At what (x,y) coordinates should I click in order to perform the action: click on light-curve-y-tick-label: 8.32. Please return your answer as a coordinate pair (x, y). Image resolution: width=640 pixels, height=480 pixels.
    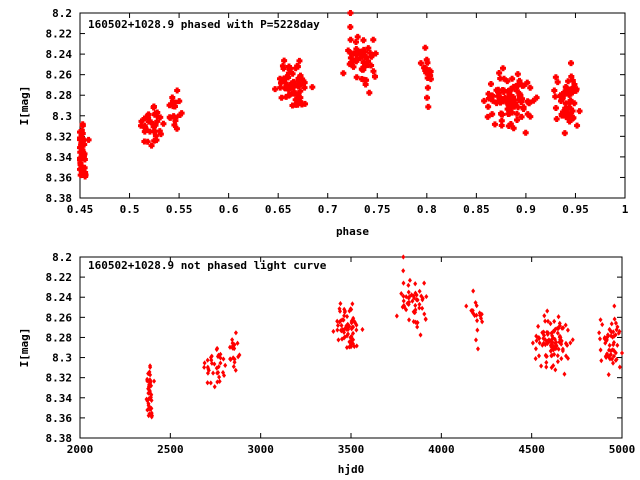
    Looking at the image, I should click on (59, 378).